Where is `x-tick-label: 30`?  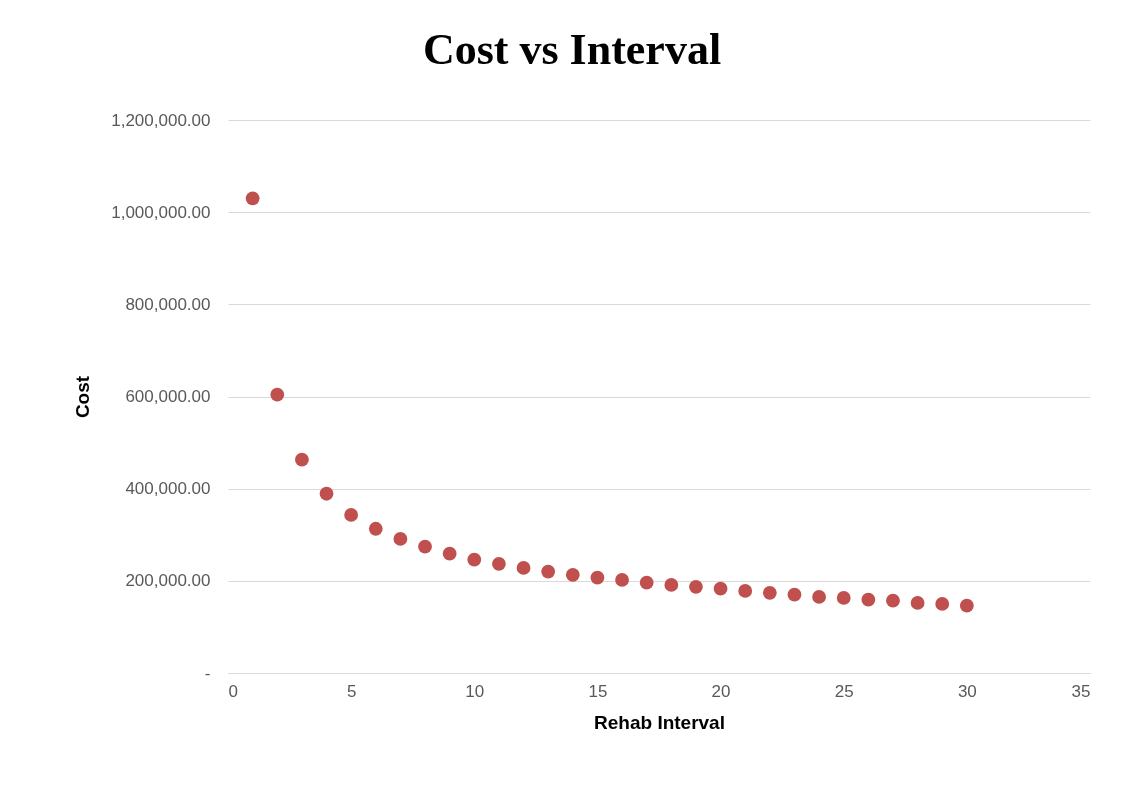
x-tick-label: 30 is located at coordinates (967, 691).